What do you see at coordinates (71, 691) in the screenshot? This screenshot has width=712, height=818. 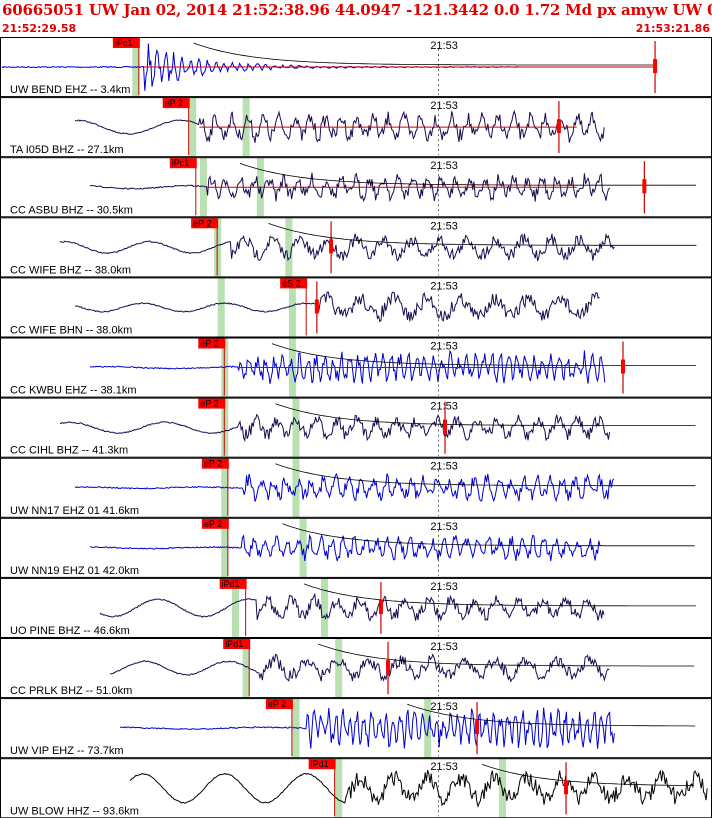 I see `station-label: CC PRLK BHZ -- 51.0km` at bounding box center [71, 691].